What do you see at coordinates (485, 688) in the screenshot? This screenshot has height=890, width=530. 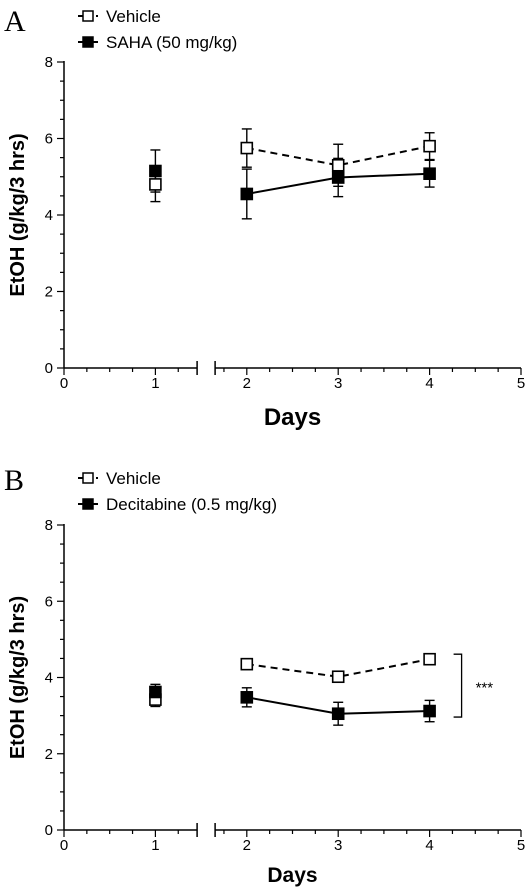 I see `significance-label: ***` at bounding box center [485, 688].